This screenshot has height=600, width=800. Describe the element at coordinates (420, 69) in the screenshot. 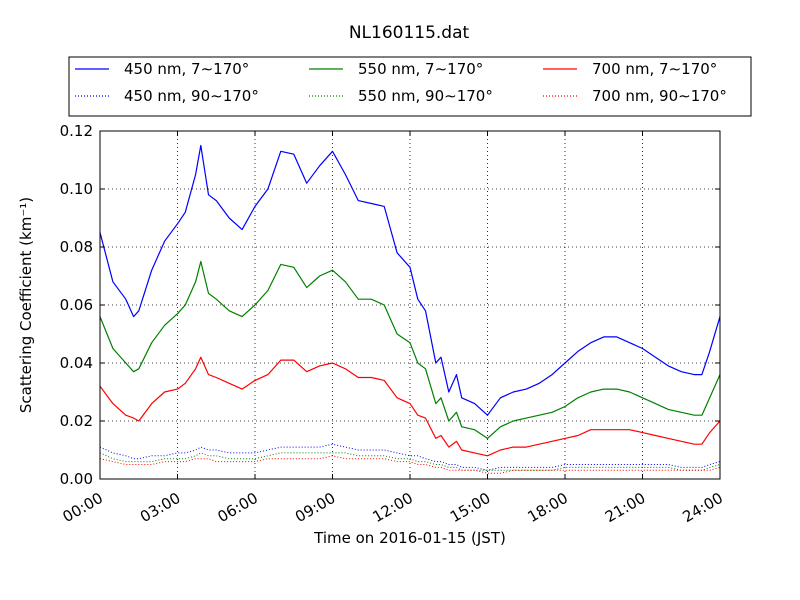

I see `legend-label: 550 nm, 7∼170°` at that location.